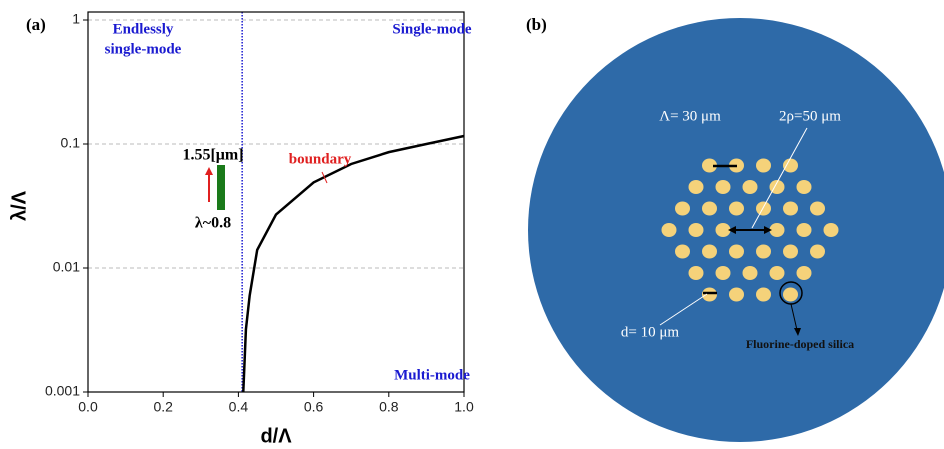  Describe the element at coordinates (320, 159) in the screenshot. I see `annotation: boundary` at that location.